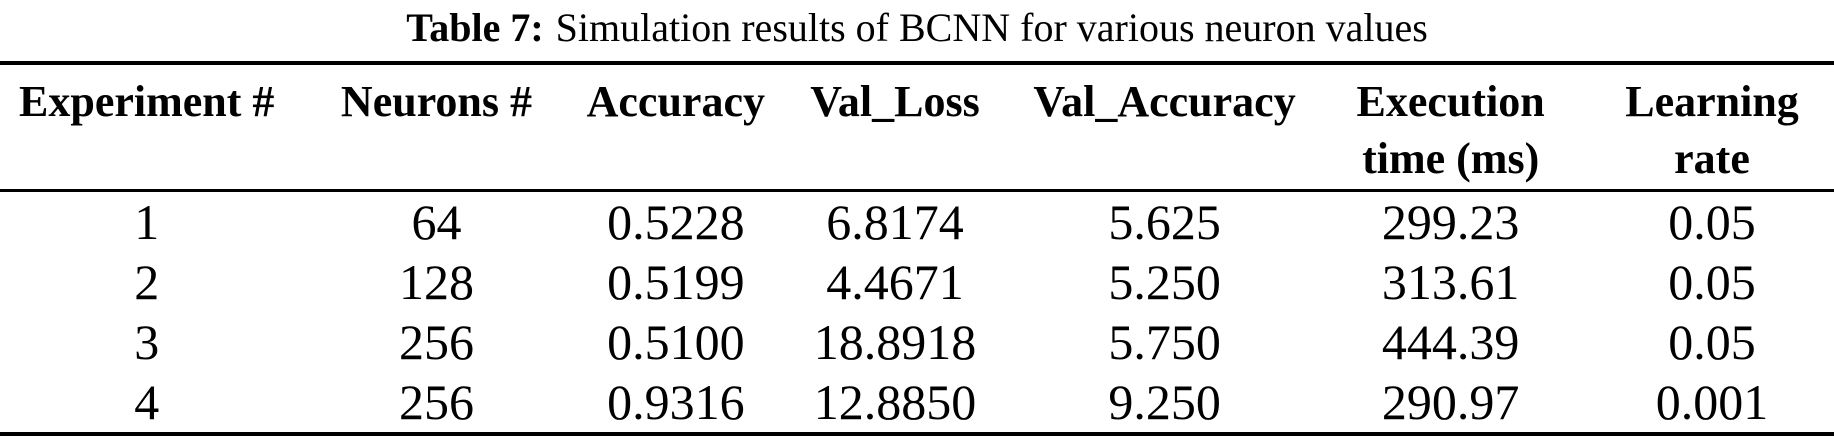 This screenshot has height=447, width=1834. I want to click on column-header-neurons: Neurons #, so click(436, 127).